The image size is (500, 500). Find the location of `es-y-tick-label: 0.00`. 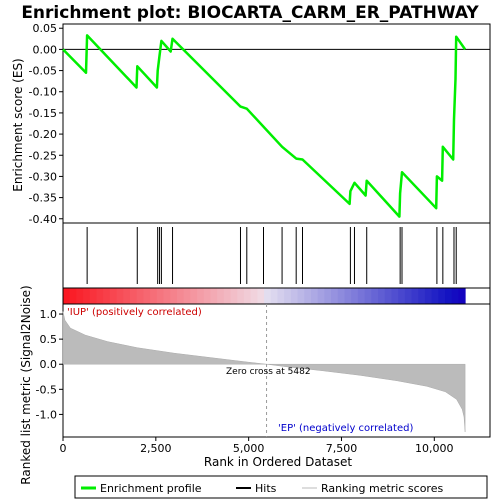

es-y-tick-label: 0.00 is located at coordinates (45, 49).